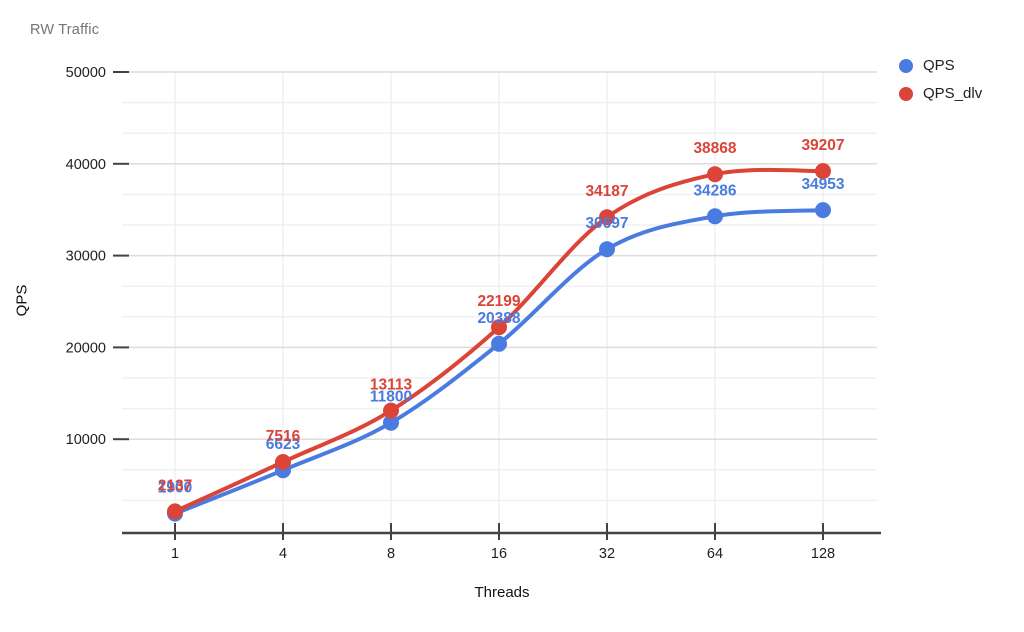 The width and height of the screenshot is (1024, 632). I want to click on qps-data-label: 34286, so click(714, 190).